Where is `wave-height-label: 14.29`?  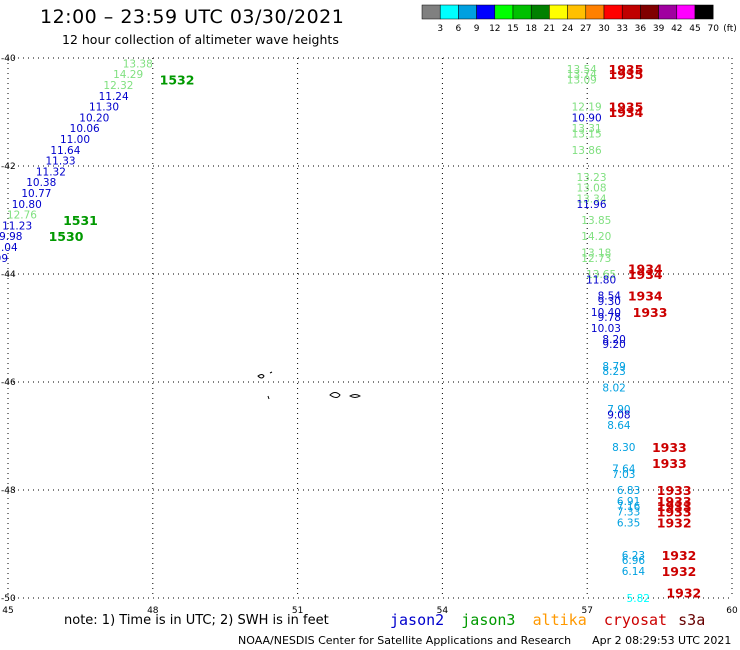 wave-height-label: 14.29 is located at coordinates (128, 75).